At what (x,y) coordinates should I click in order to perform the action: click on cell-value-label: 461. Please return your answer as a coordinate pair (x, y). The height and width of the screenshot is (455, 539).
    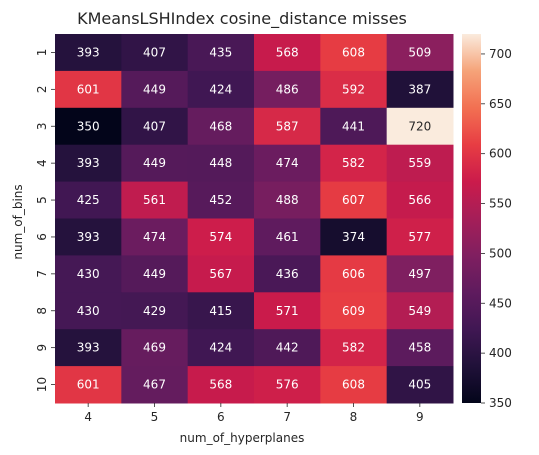
    Looking at the image, I should click on (287, 237).